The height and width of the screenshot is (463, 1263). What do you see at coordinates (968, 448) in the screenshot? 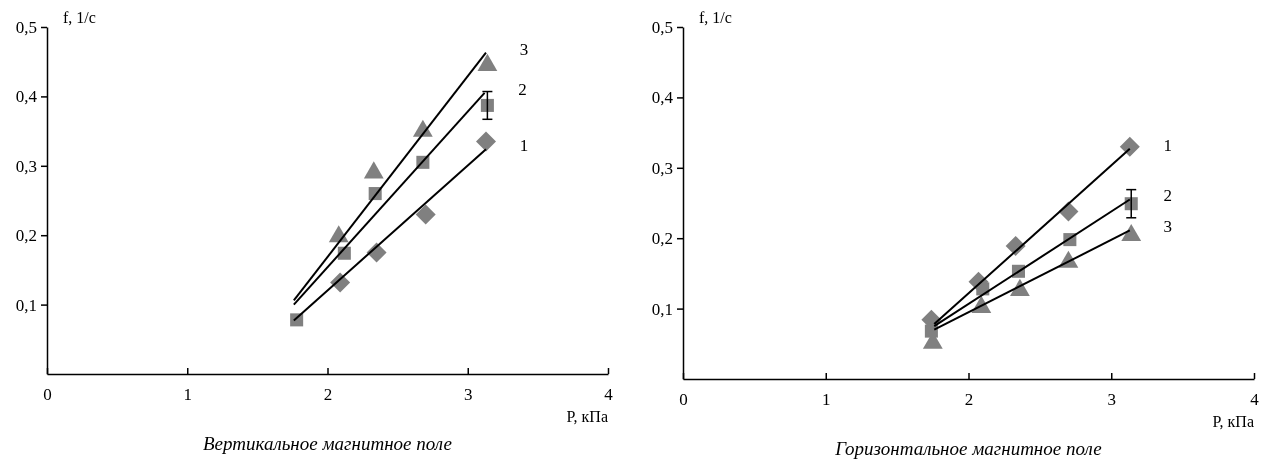
I see `text: Горизонтальное магнитное поле` at bounding box center [968, 448].